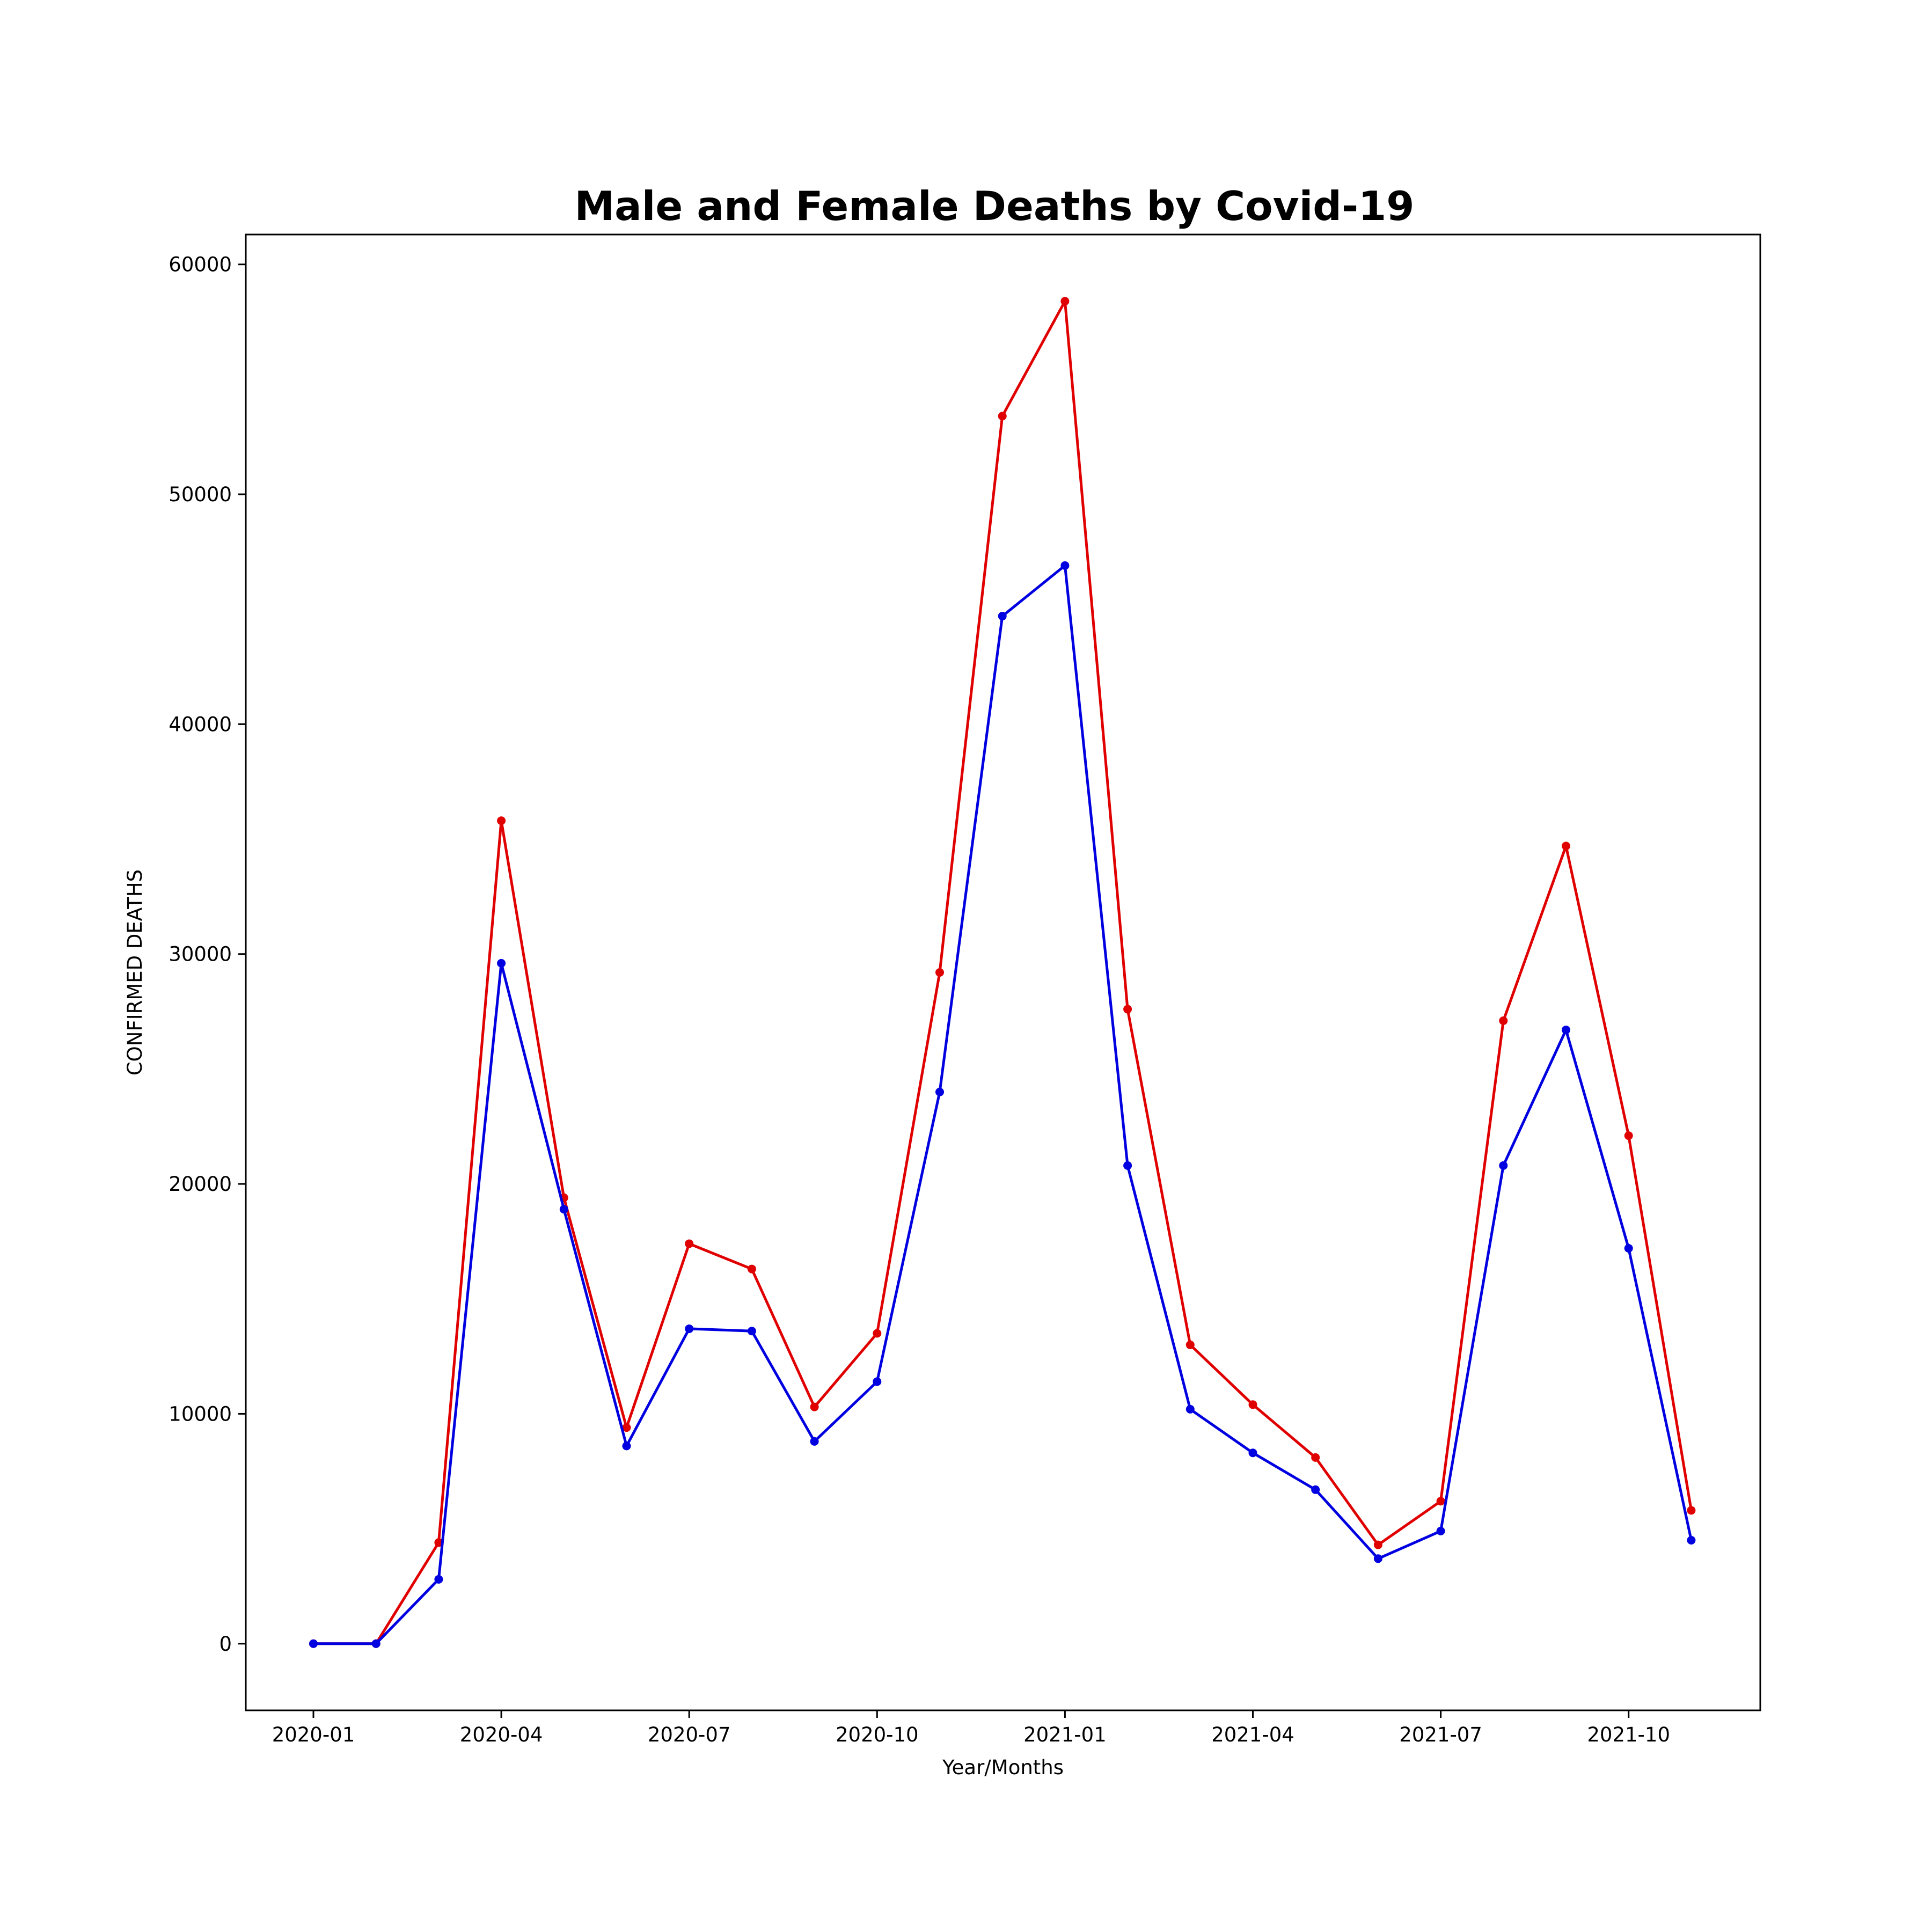 Image resolution: width=1932 pixels, height=1932 pixels. I want to click on x-tick-label: 2020-01, so click(313, 1734).